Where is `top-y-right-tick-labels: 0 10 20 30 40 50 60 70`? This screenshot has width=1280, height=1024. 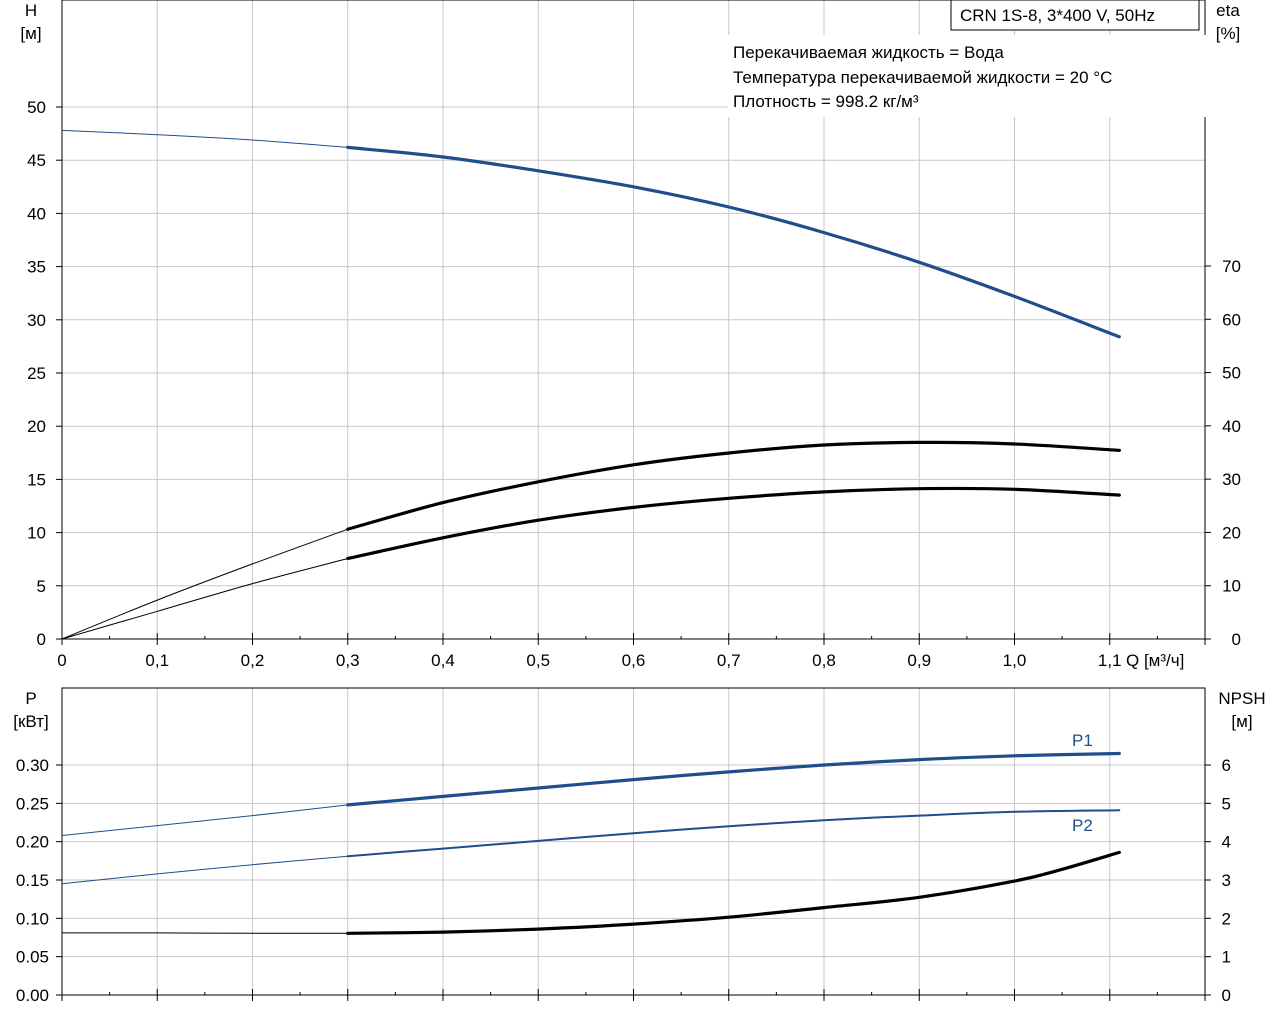 top-y-right-tick-labels: 0 10 20 30 40 50 60 70 is located at coordinates (1231, 453).